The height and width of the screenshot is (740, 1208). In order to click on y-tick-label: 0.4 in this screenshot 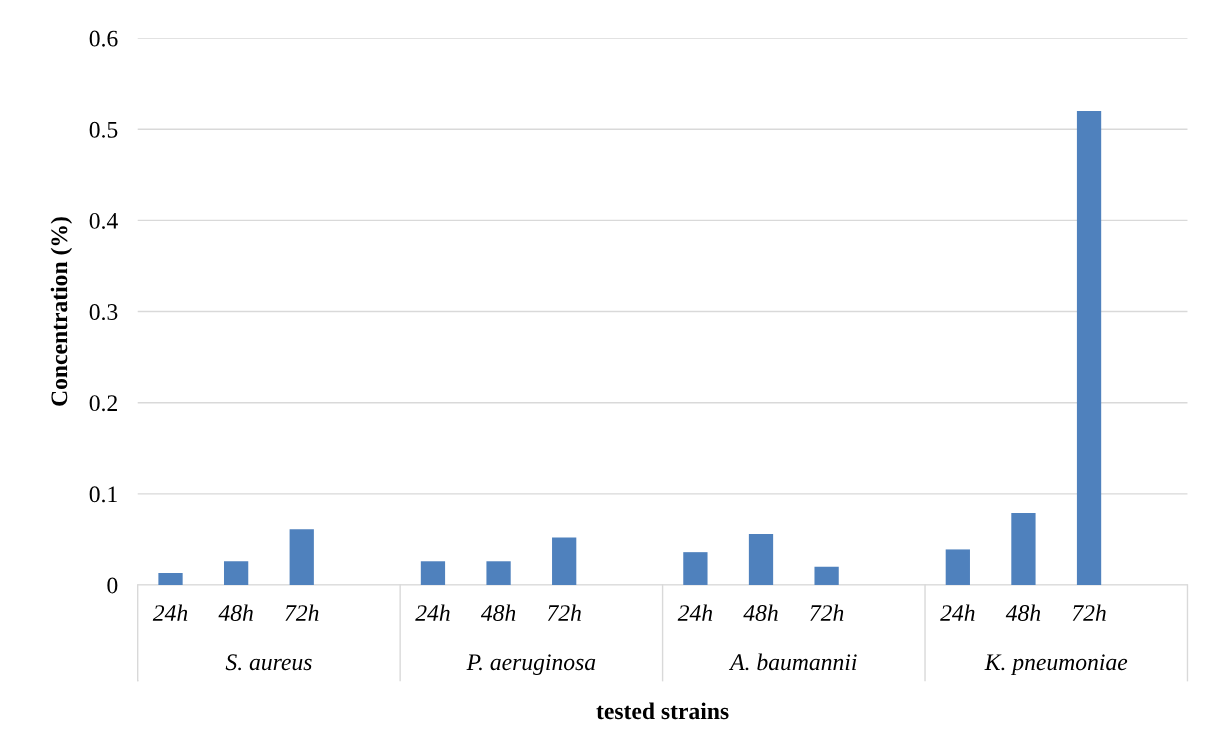, I will do `click(103, 220)`.